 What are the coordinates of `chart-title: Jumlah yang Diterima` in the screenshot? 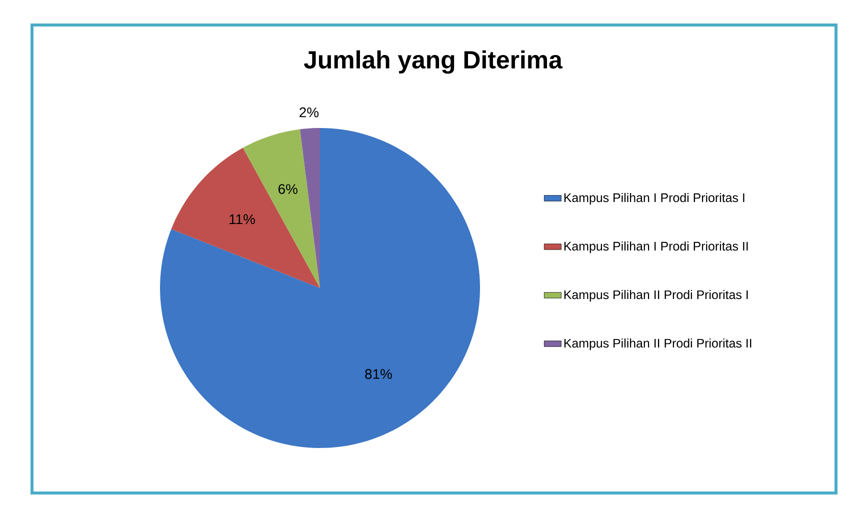 It's located at (433, 62).